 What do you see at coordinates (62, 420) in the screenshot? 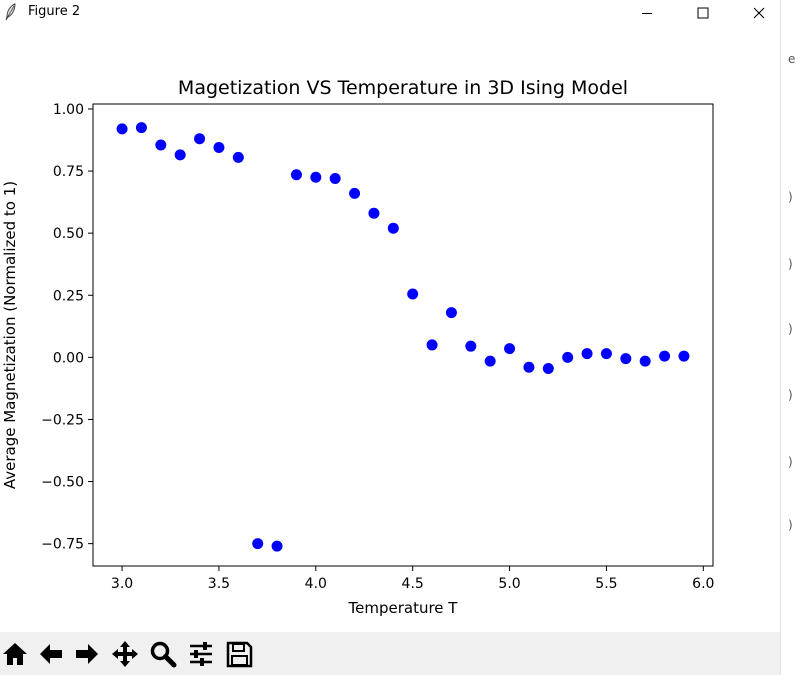
I see `y-tick-label: −0.25` at bounding box center [62, 420].